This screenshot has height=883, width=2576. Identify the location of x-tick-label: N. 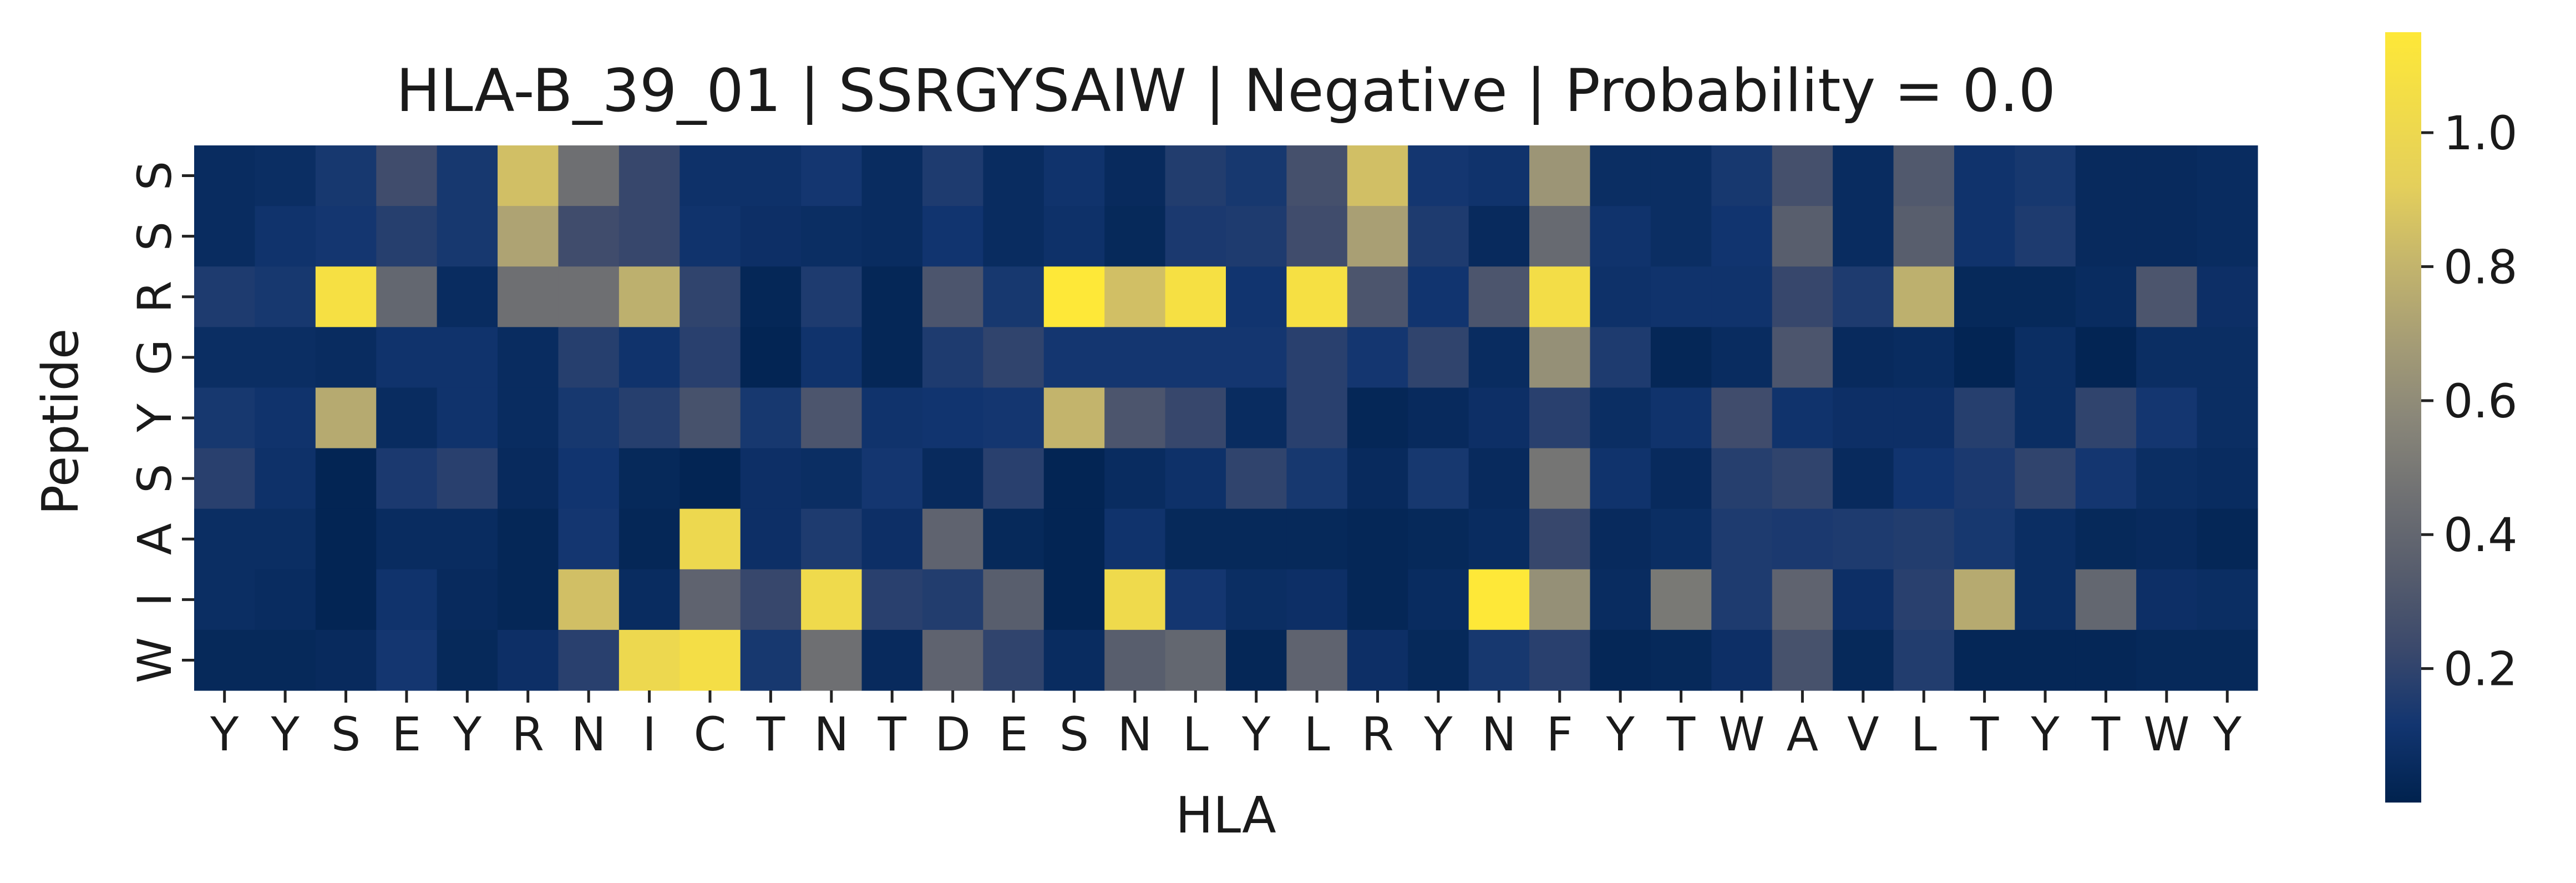
(1134, 734).